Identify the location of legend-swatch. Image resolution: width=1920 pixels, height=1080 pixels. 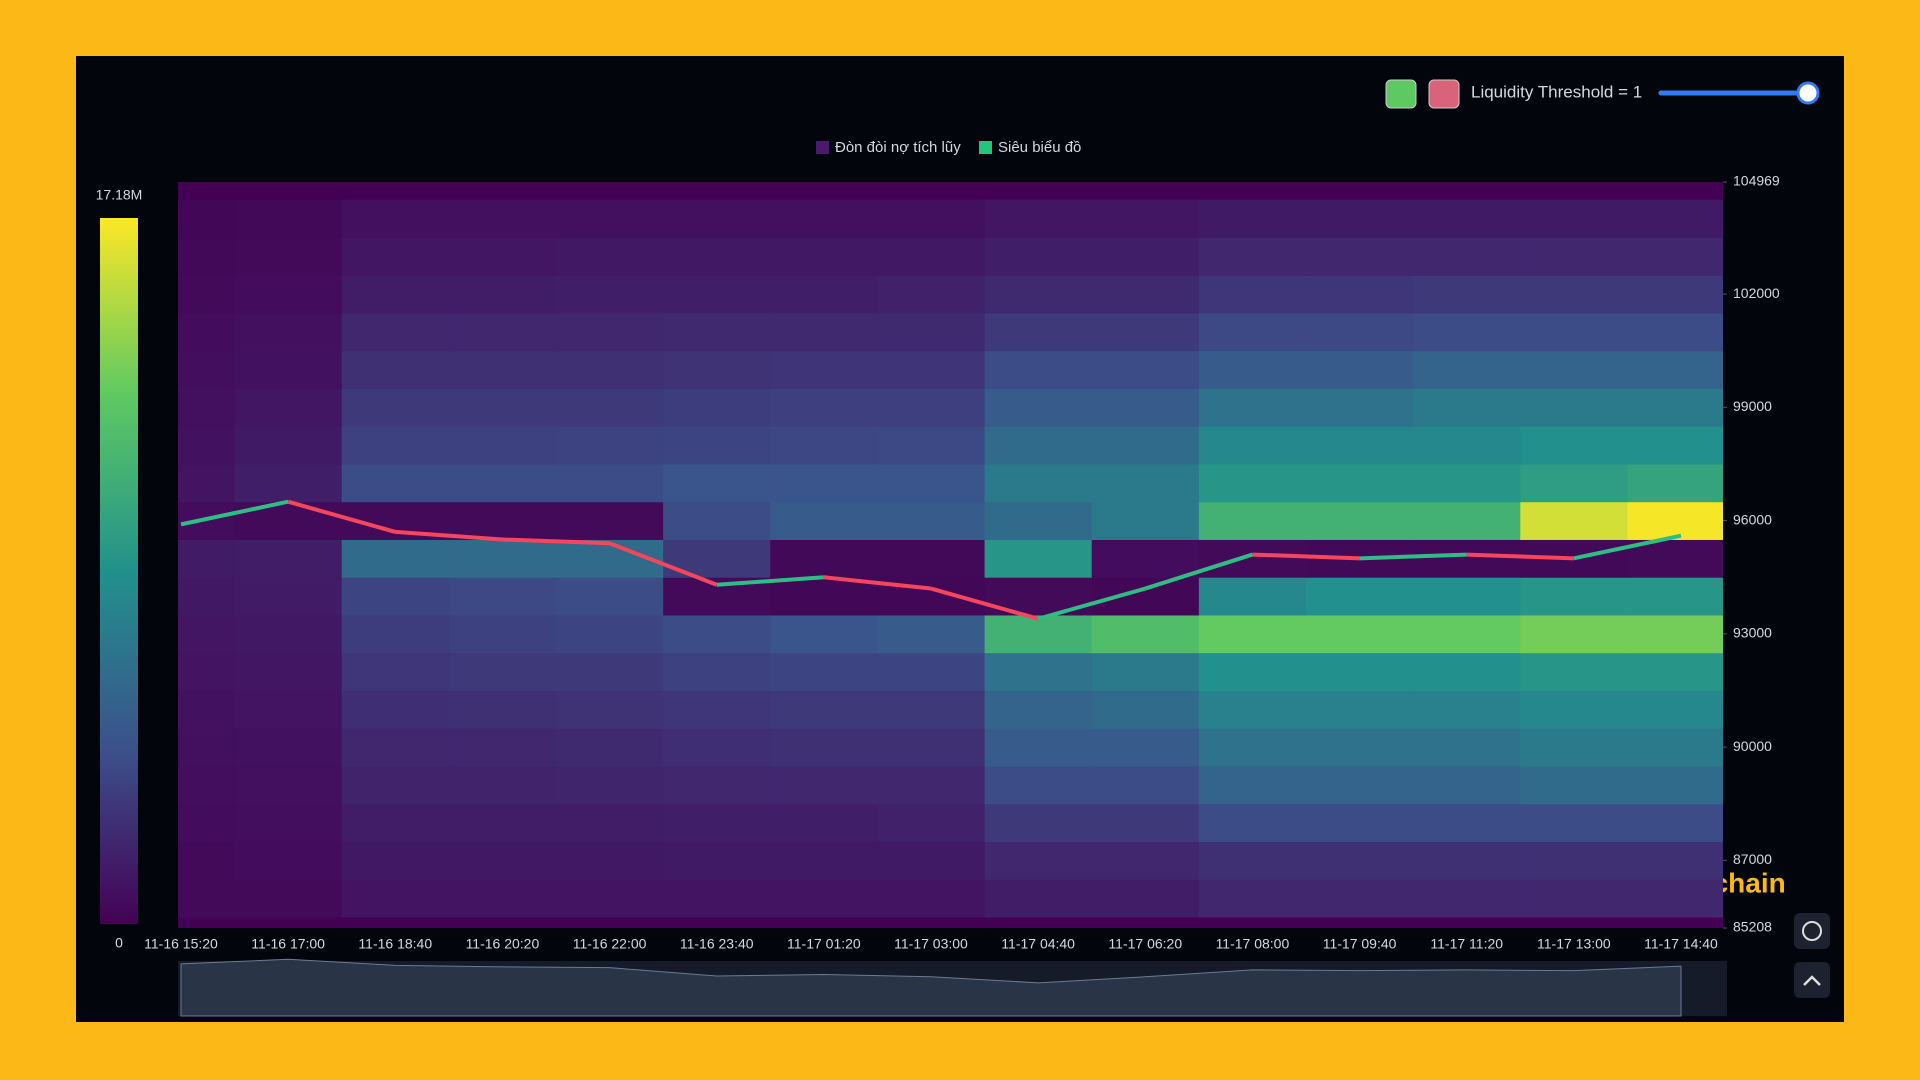
(985, 147).